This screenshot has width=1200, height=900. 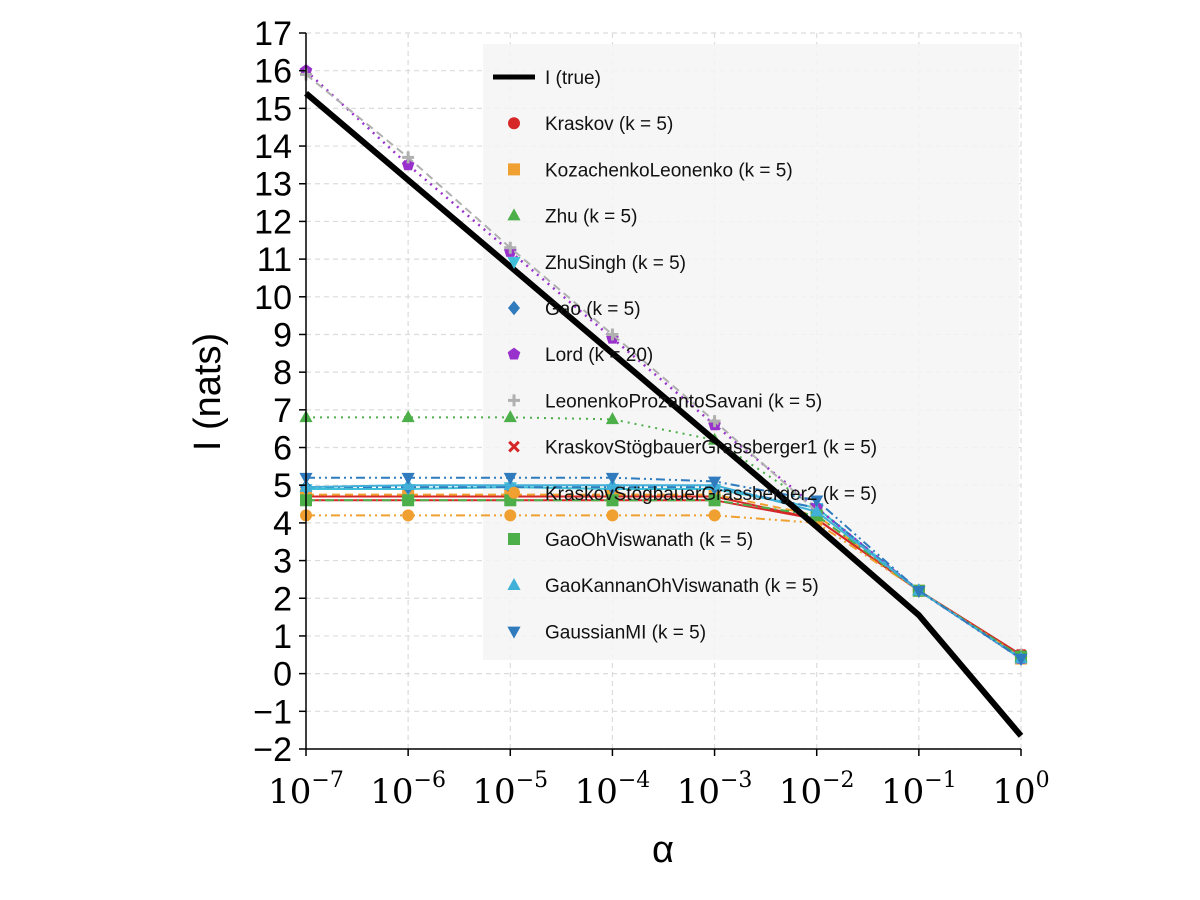 I want to click on y-tick-label: 6, so click(x=282, y=449).